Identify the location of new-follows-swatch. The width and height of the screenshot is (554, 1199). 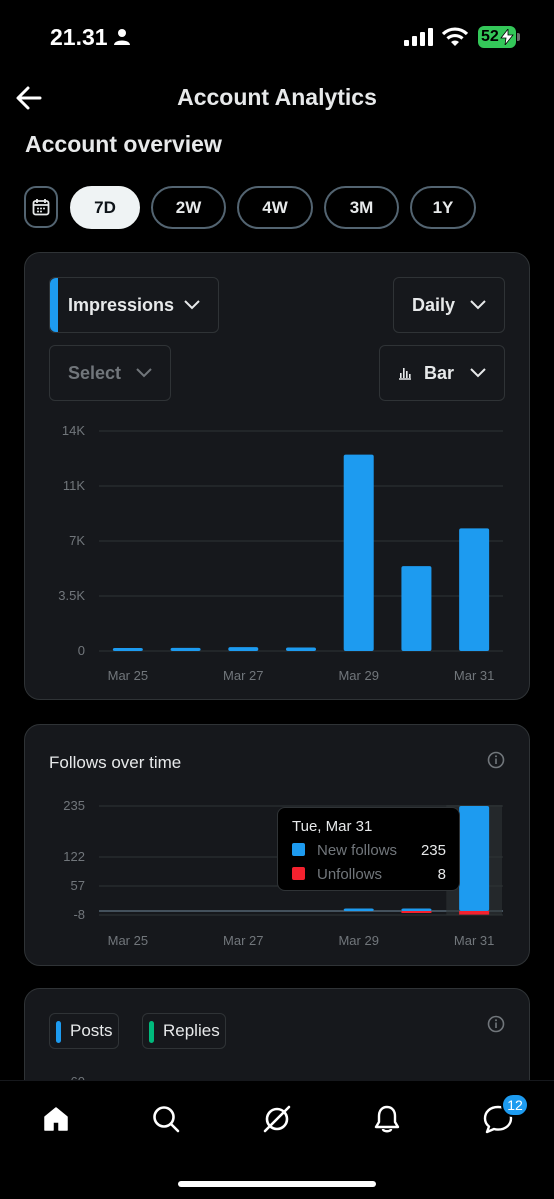
(298, 849).